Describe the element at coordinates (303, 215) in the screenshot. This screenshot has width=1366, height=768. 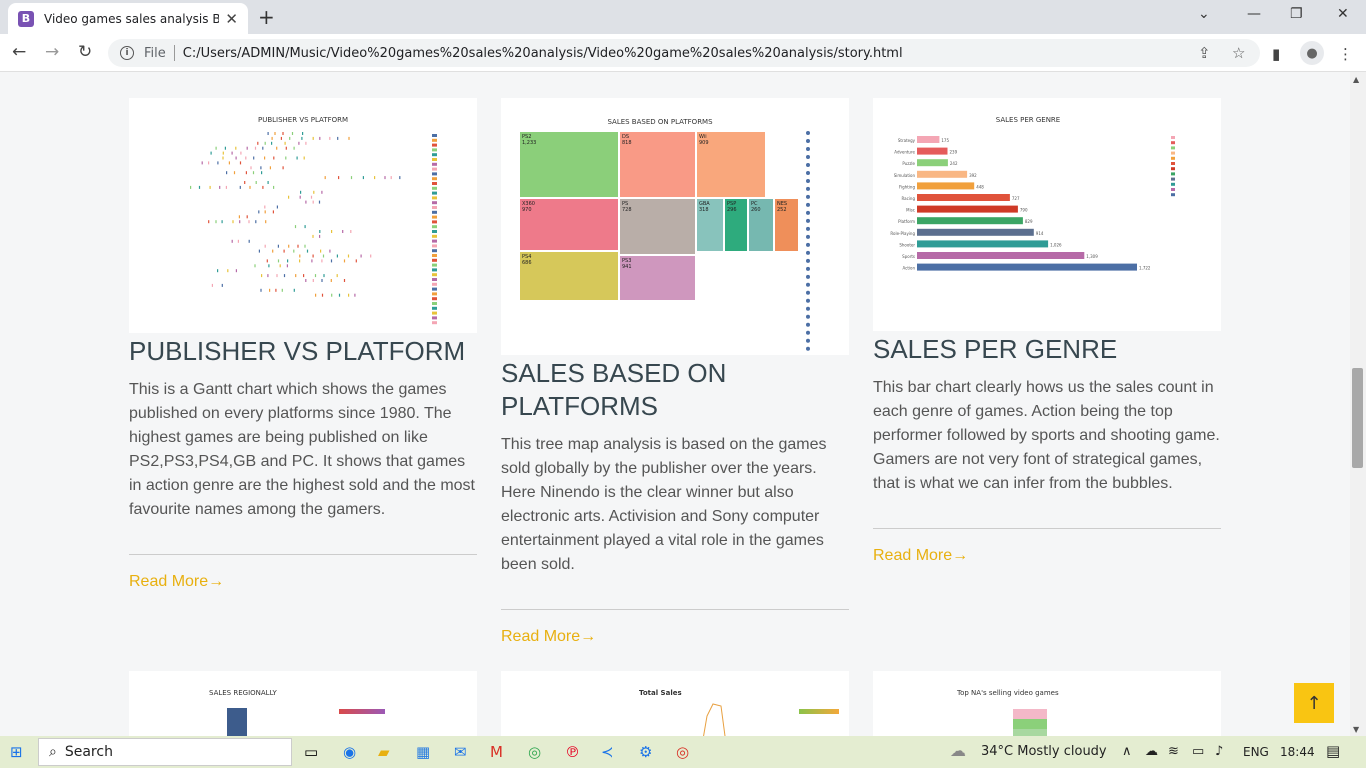
I see `publisher-vs-platform-thumbnail: PUBLISHER VS PLATFORM` at that location.